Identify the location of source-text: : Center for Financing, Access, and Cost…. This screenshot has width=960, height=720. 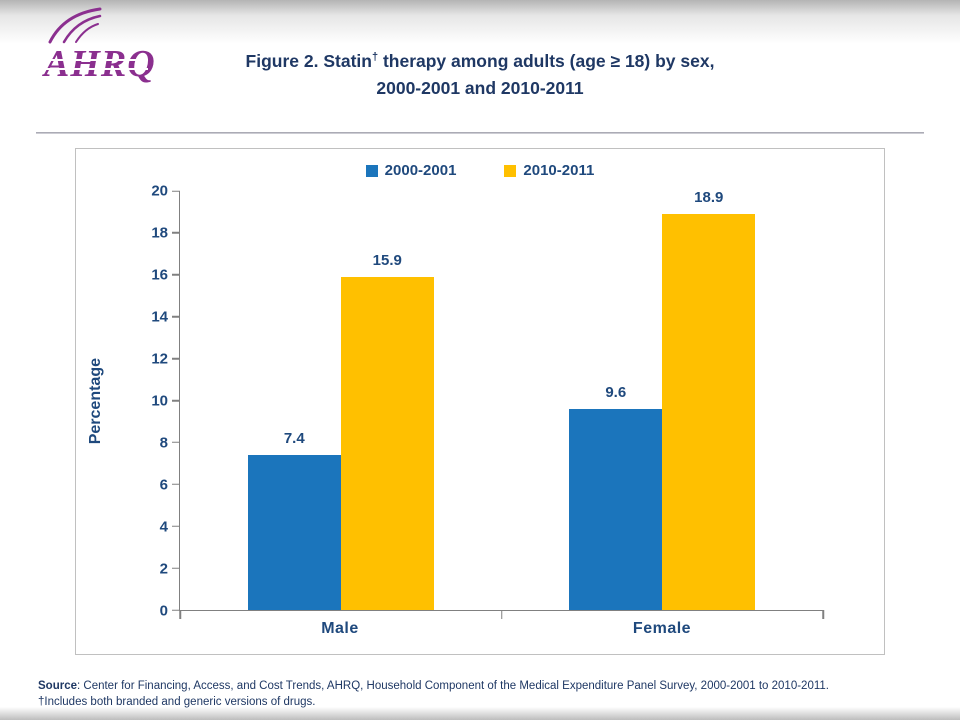
(453, 686).